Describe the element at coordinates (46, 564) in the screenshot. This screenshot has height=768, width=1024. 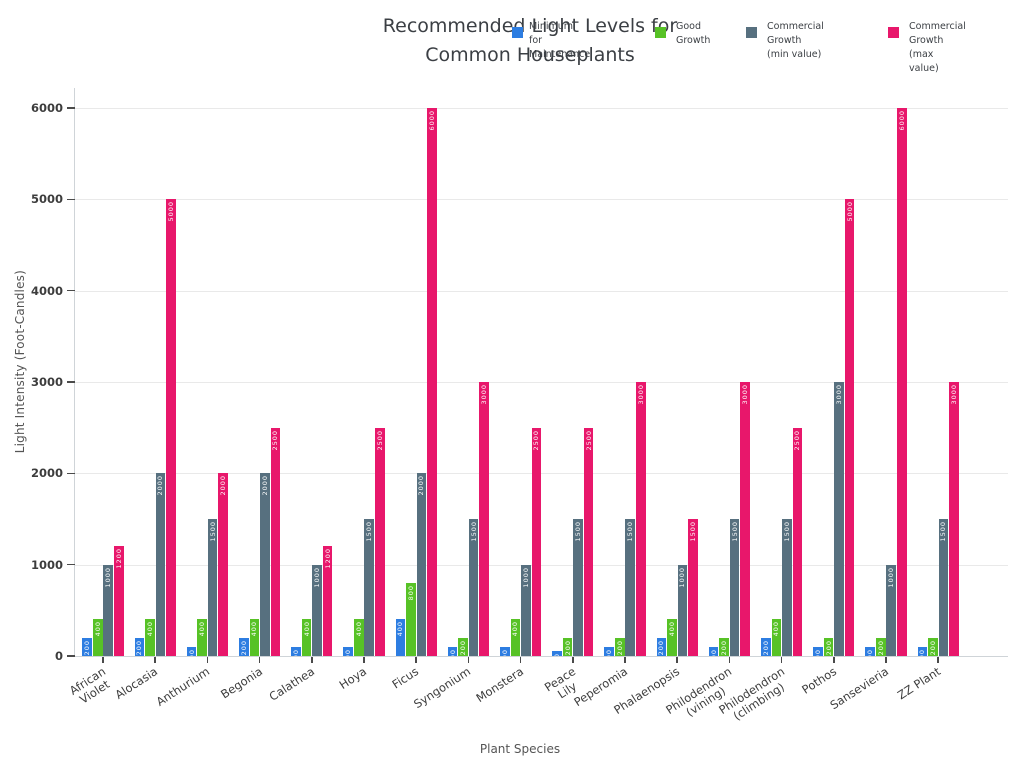
I see `y-tick-label: 1000` at that location.